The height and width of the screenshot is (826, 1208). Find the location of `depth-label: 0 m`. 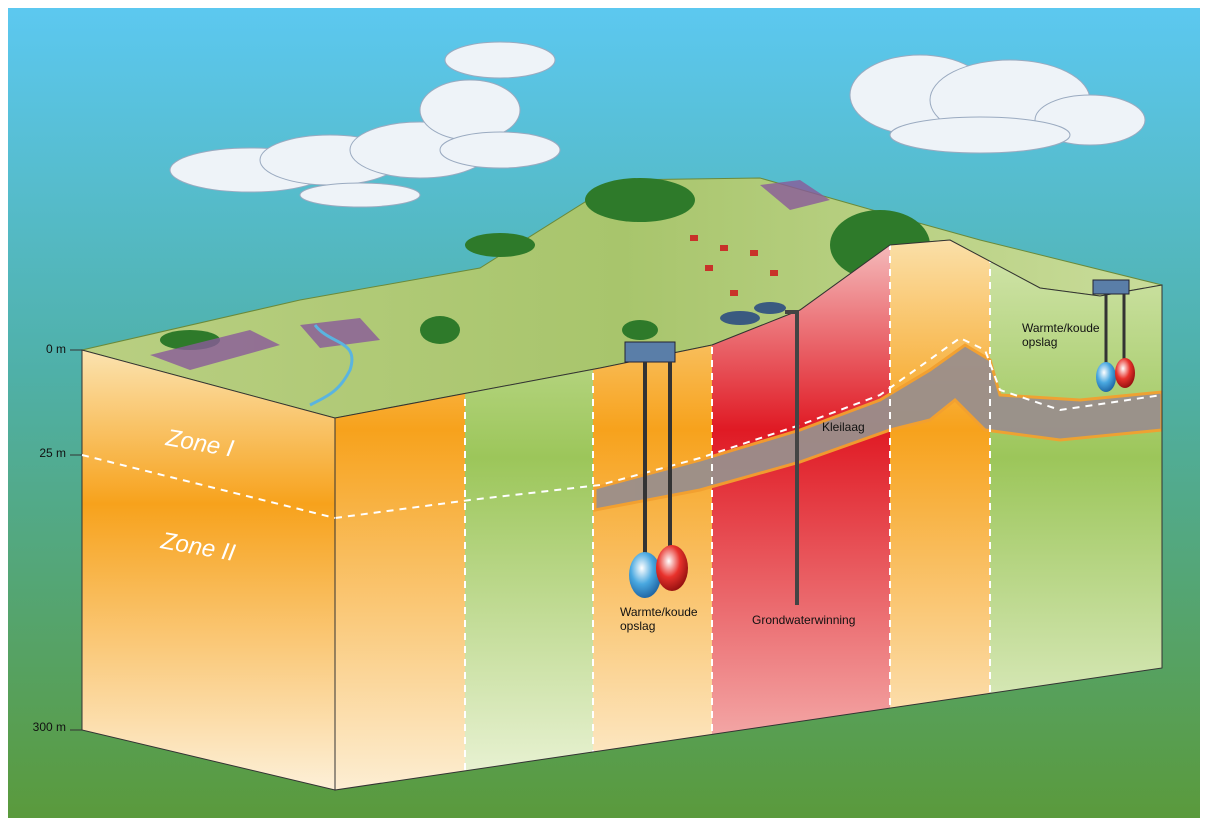

depth-label: 0 m is located at coordinates (56, 349).